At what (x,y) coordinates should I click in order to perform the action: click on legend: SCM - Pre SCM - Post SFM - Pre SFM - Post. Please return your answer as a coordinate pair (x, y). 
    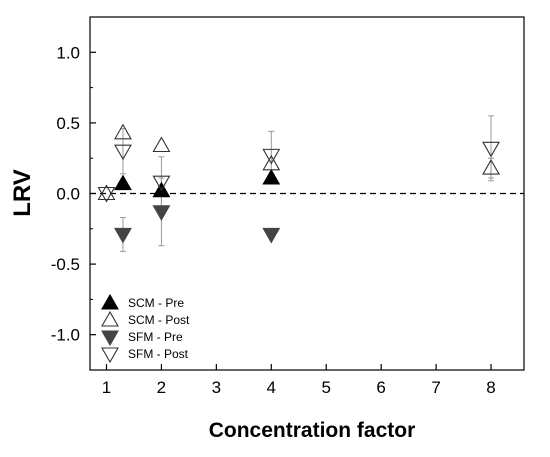
    Looking at the image, I should click on (145, 328).